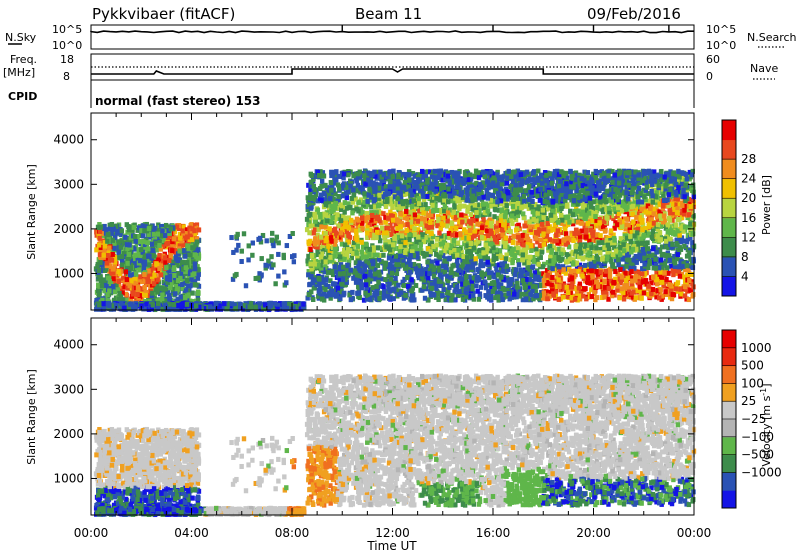 The image size is (800, 554). I want to click on freq-tick-high: 18, so click(67, 59).